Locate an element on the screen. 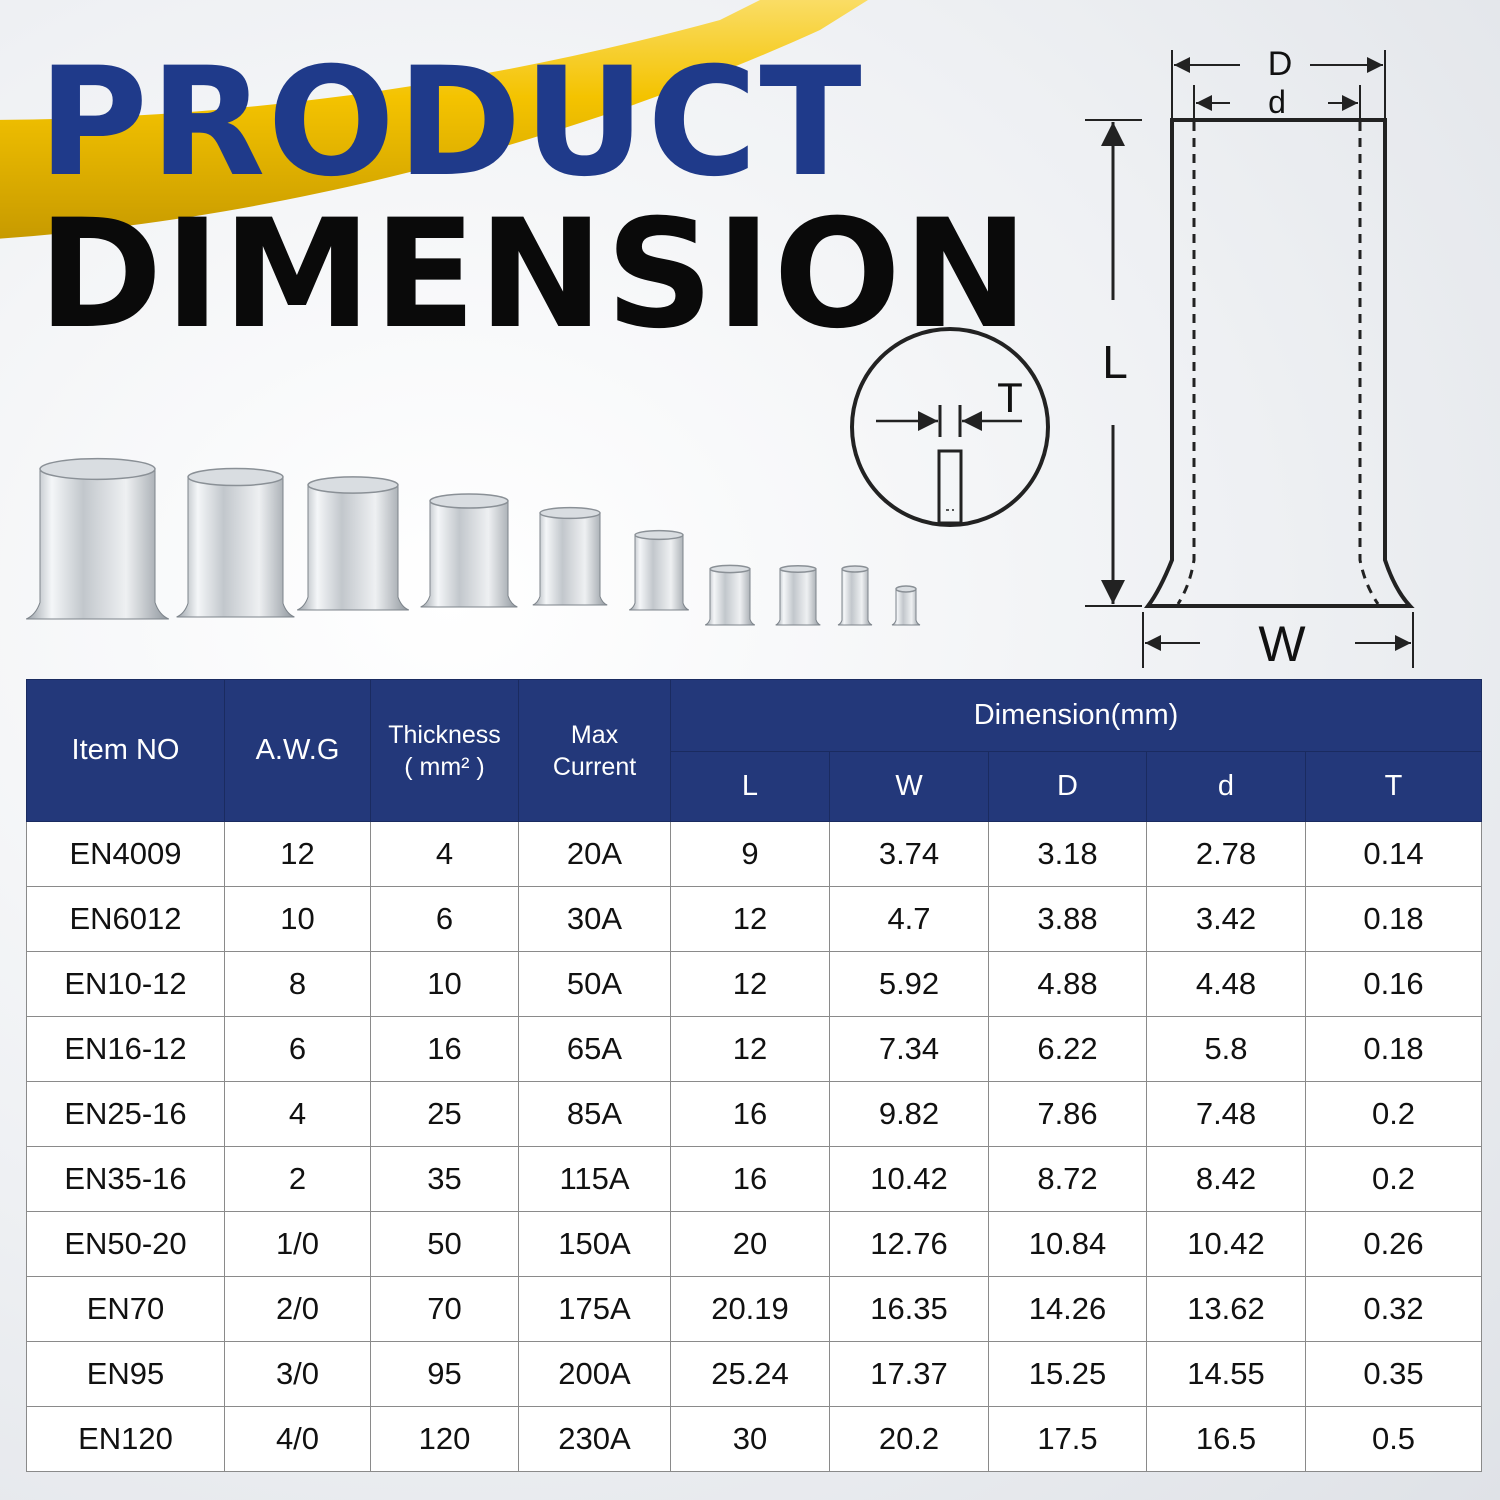  table-cell: 150A is located at coordinates (594, 1244).